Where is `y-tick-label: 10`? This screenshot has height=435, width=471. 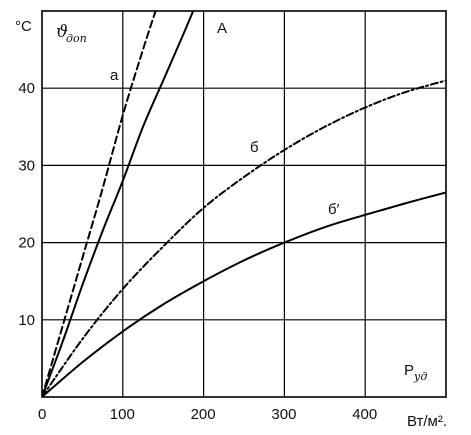
y-tick-label: 10 is located at coordinates (26, 320).